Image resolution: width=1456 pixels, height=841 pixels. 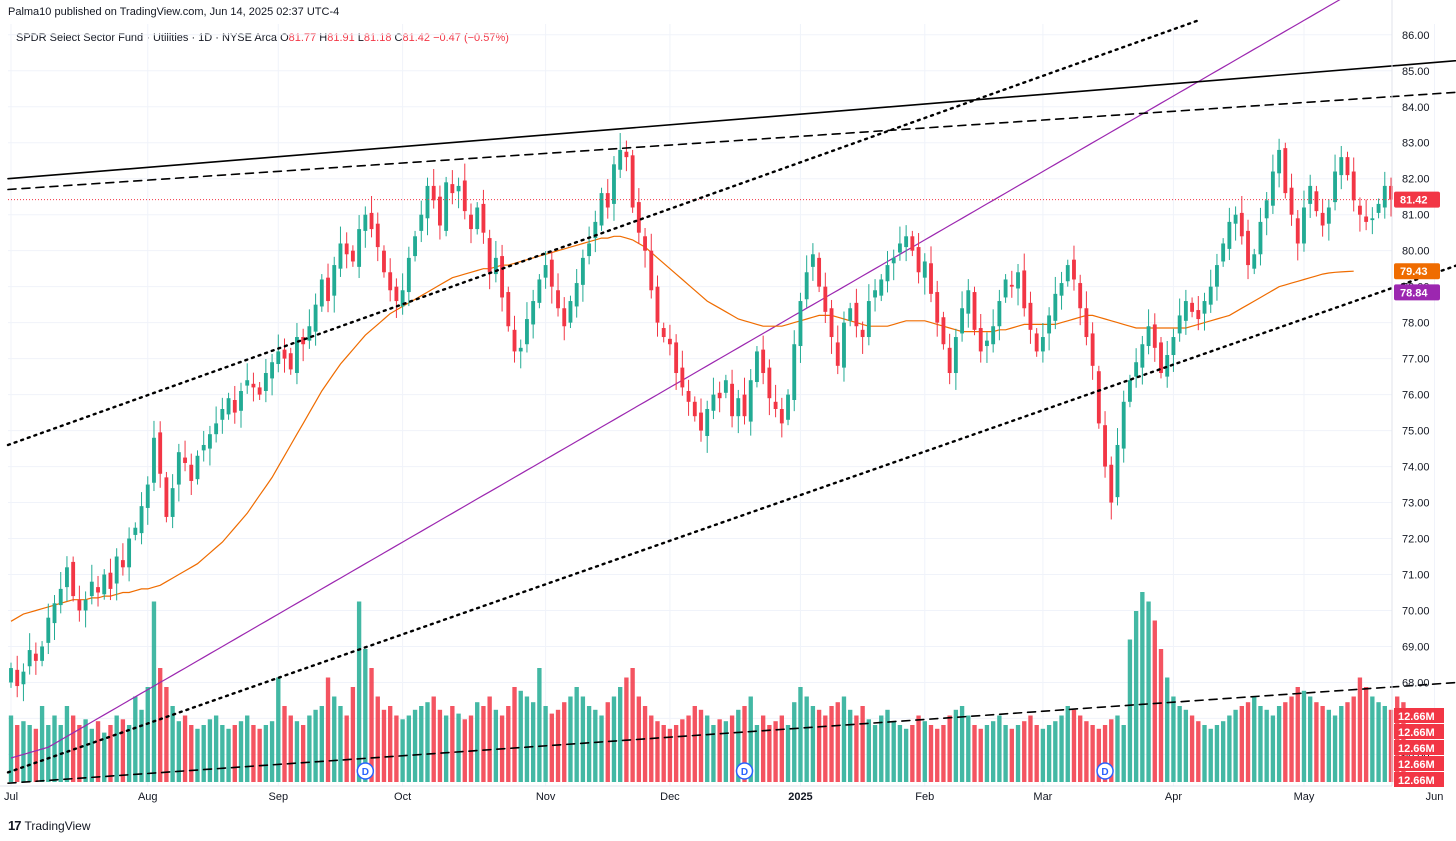 What do you see at coordinates (323, 38) in the screenshot?
I see `high-label: H` at bounding box center [323, 38].